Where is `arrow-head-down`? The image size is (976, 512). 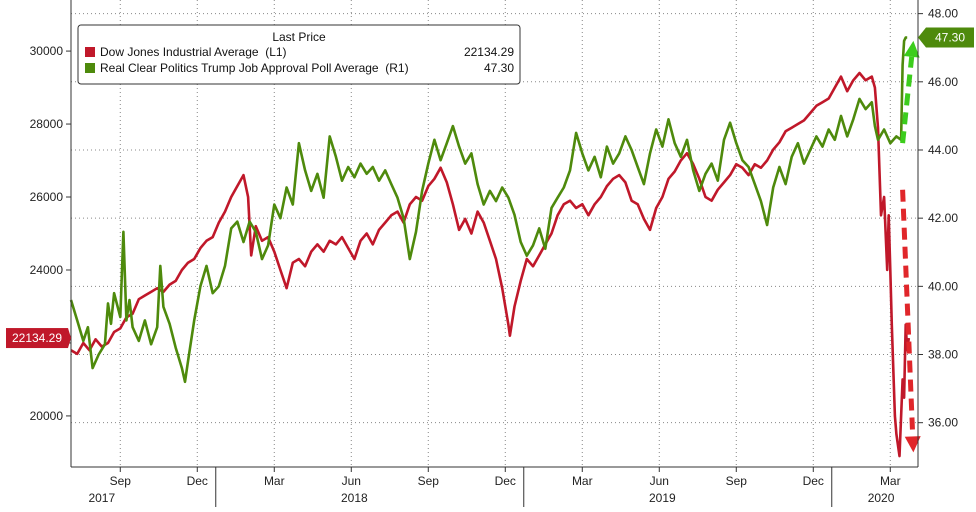 arrow-head-down is located at coordinates (912, 444).